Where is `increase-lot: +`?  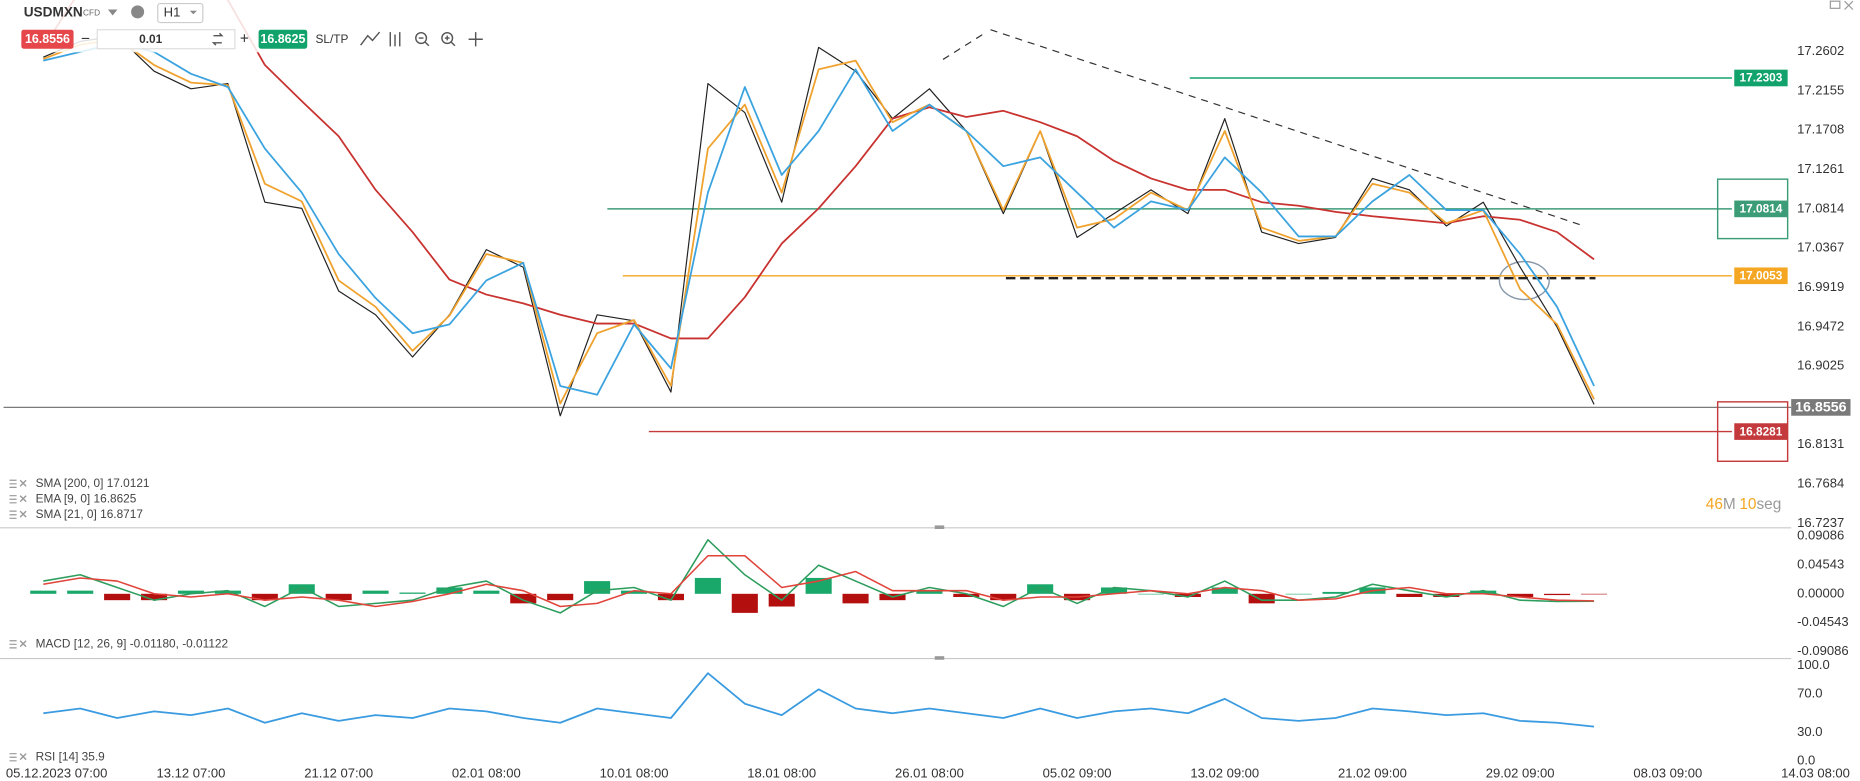
increase-lot: + is located at coordinates (244, 38).